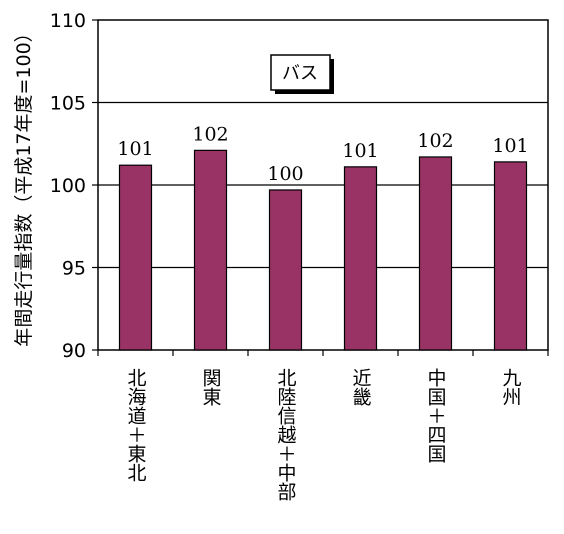 Image resolution: width=564 pixels, height=534 pixels. What do you see at coordinates (68, 104) in the screenshot?
I see `y-tick-label: 105` at bounding box center [68, 104].